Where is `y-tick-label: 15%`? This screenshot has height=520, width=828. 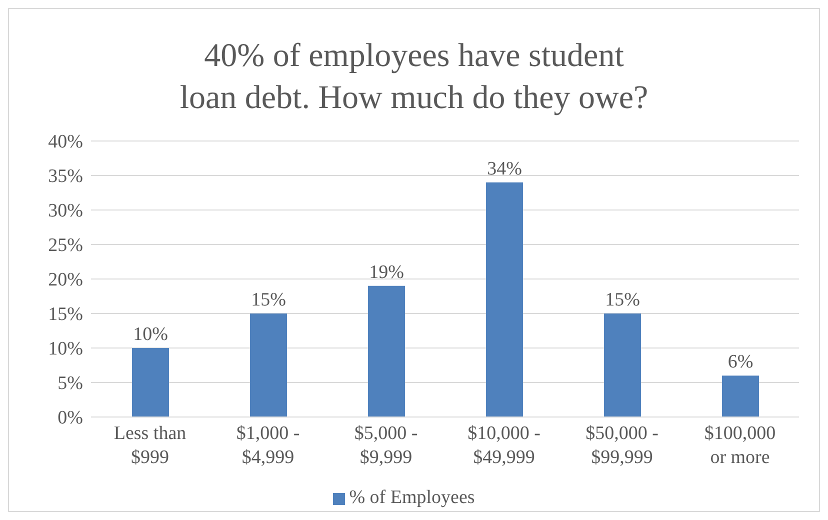 y-tick-label: 15% is located at coordinates (66, 315).